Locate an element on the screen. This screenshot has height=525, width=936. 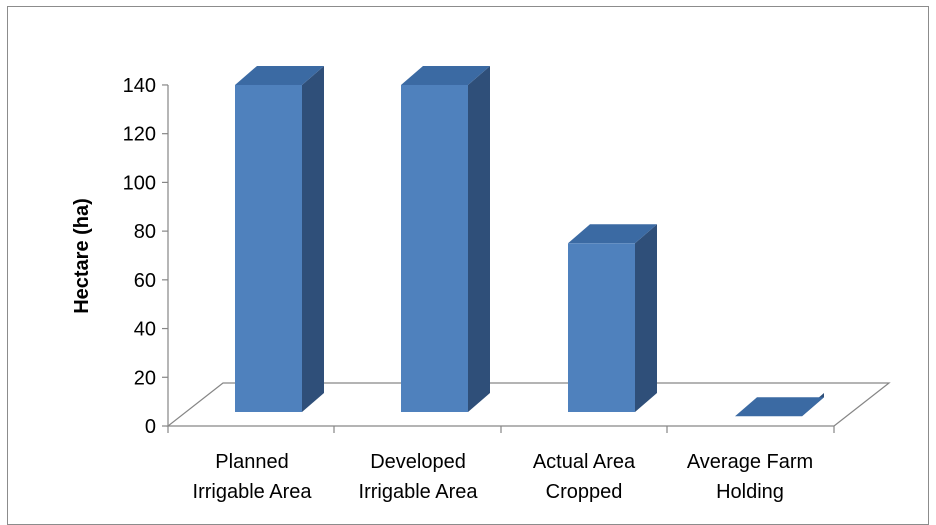
y-tick-label: 40 is located at coordinates (145, 330).